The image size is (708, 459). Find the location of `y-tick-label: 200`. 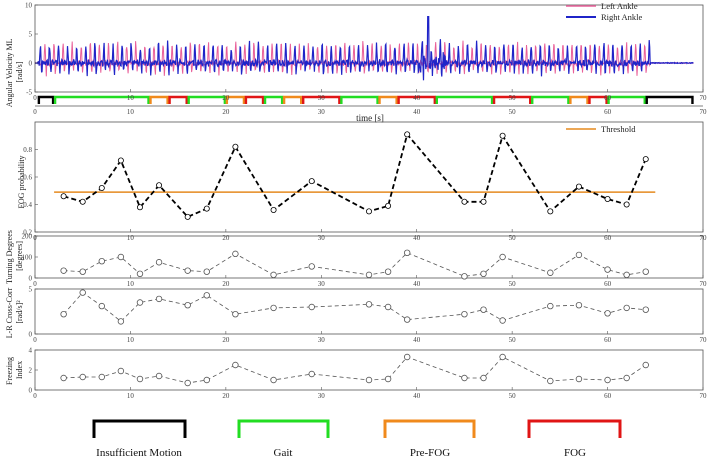

y-tick-label: 200 is located at coordinates (27, 237).